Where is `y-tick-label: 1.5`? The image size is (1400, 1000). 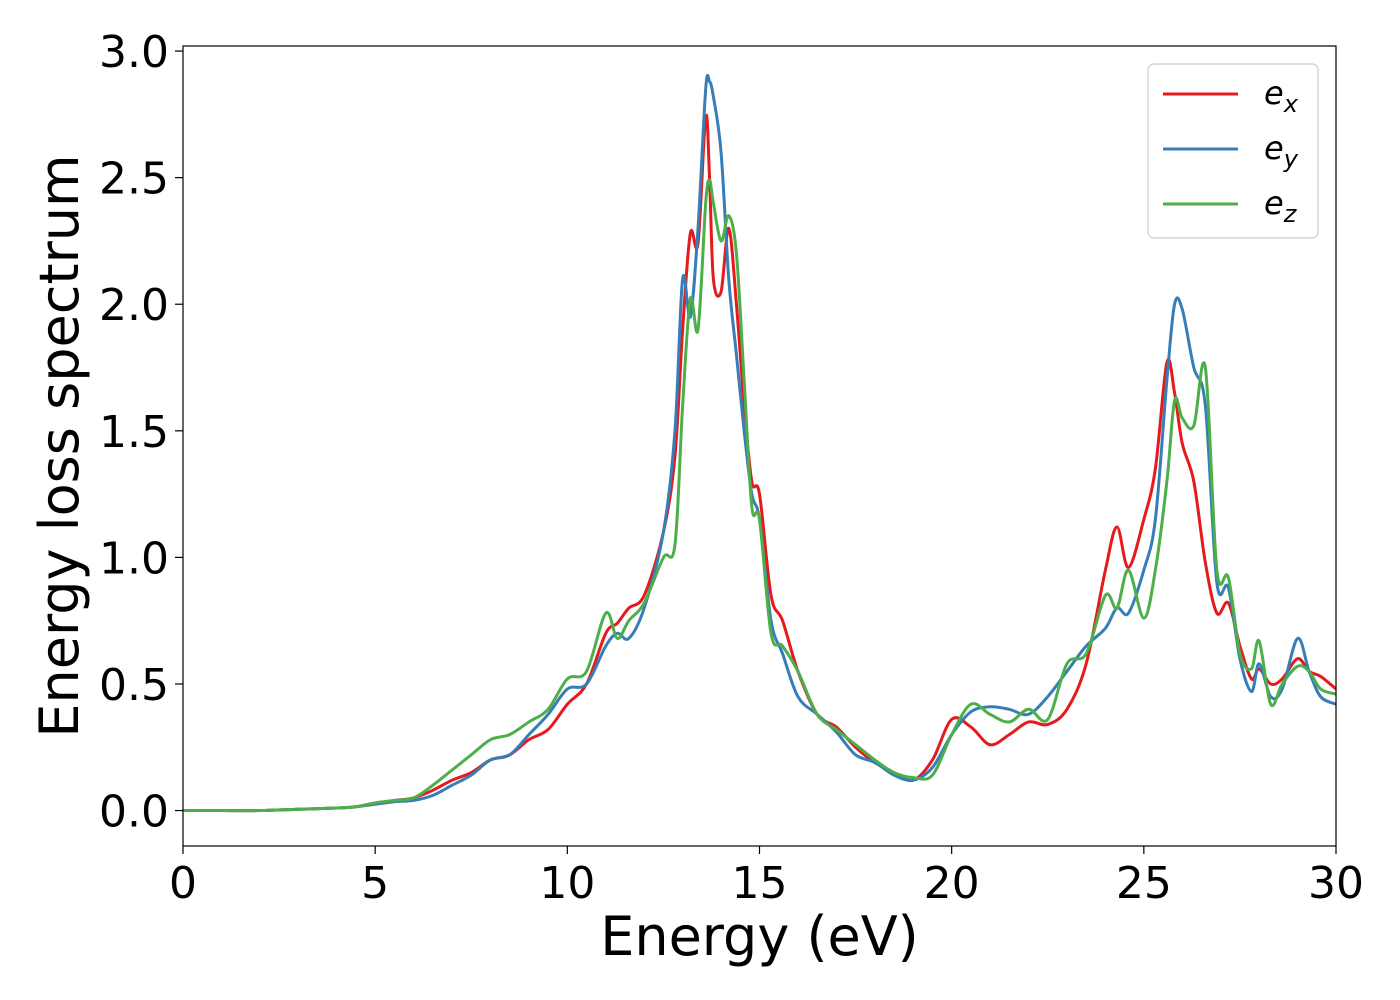 y-tick-label: 1.5 is located at coordinates (134, 432).